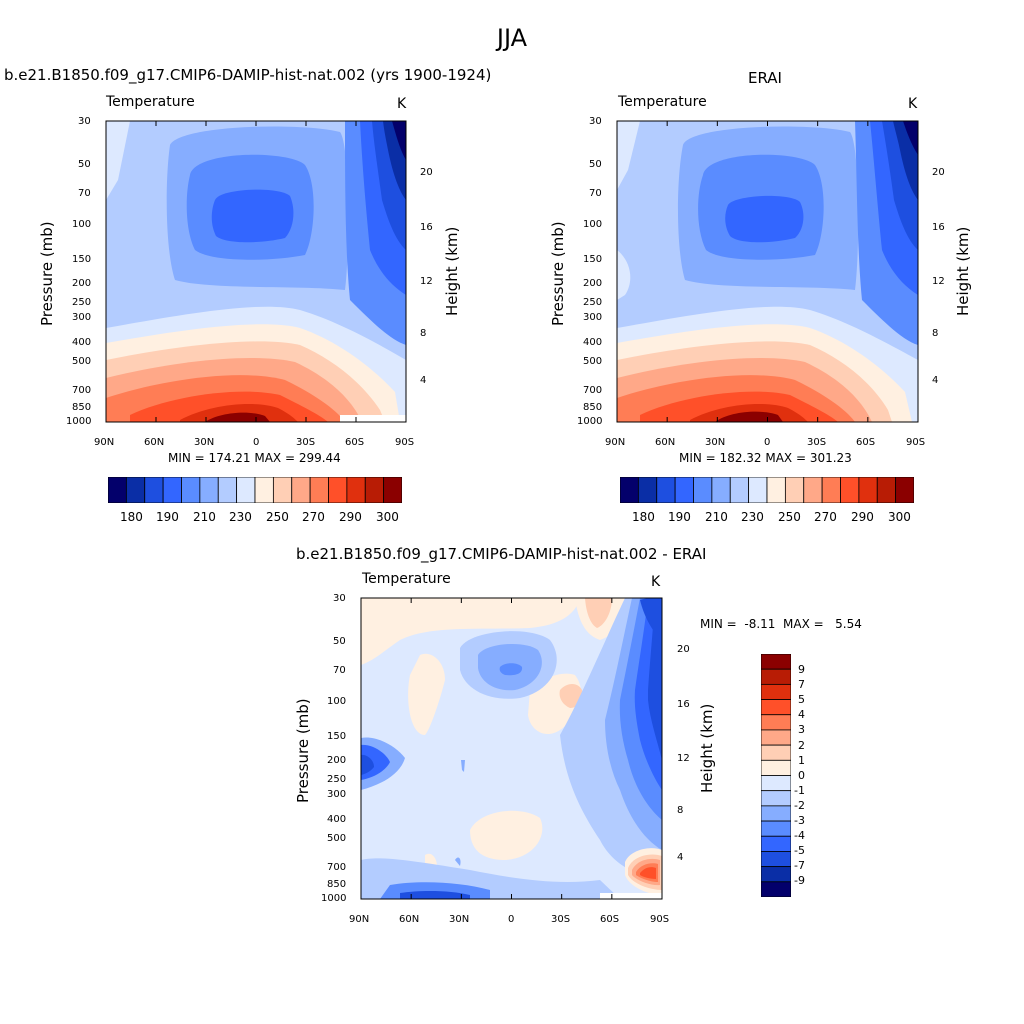 This screenshot has height=1024, width=1024. What do you see at coordinates (255, 490) in the screenshot?
I see `panel1-colorbar` at bounding box center [255, 490].